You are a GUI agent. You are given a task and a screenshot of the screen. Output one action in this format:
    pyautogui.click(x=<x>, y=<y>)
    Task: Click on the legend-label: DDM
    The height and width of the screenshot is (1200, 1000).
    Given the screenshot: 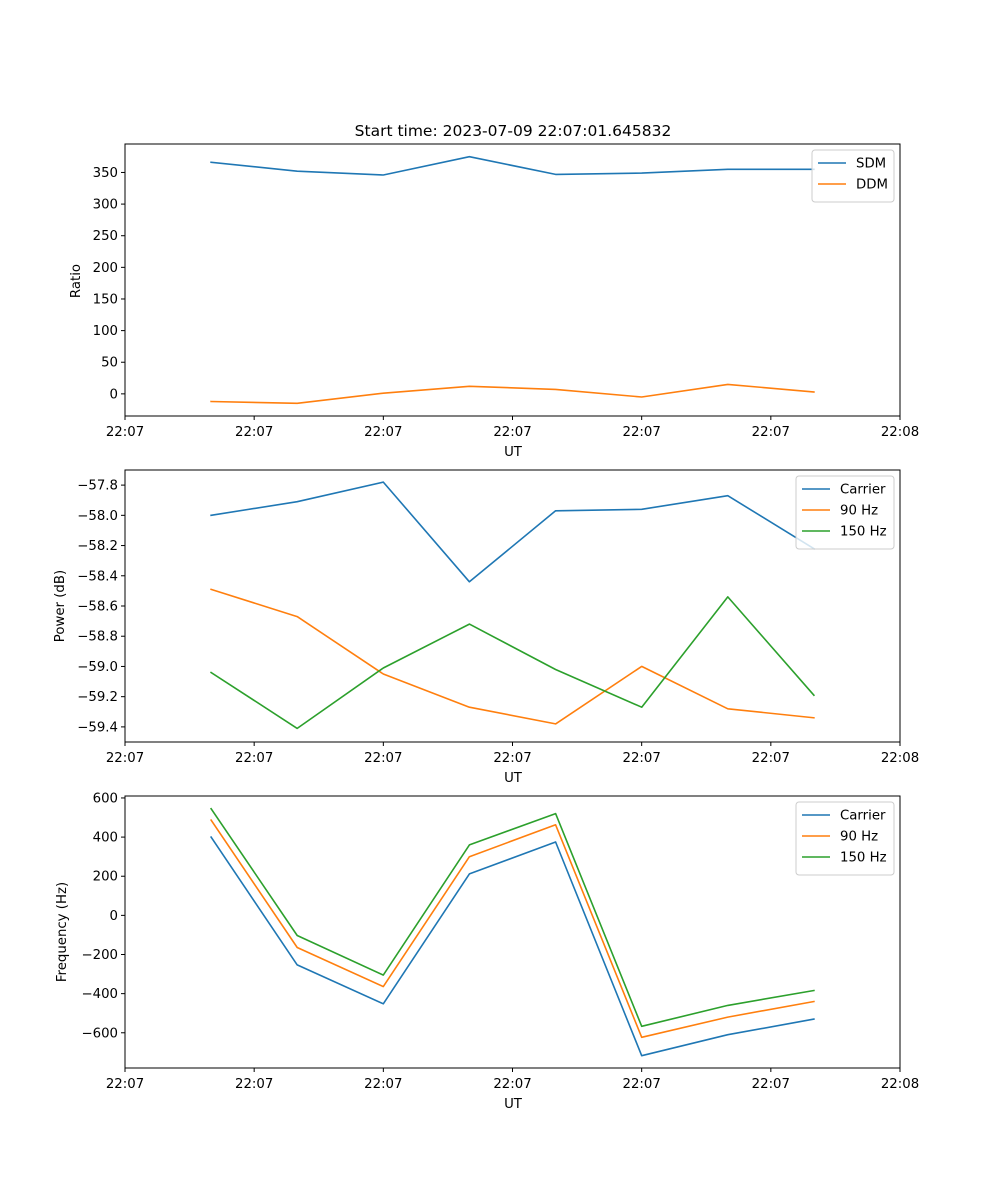 What is the action you would take?
    pyautogui.click(x=872, y=185)
    